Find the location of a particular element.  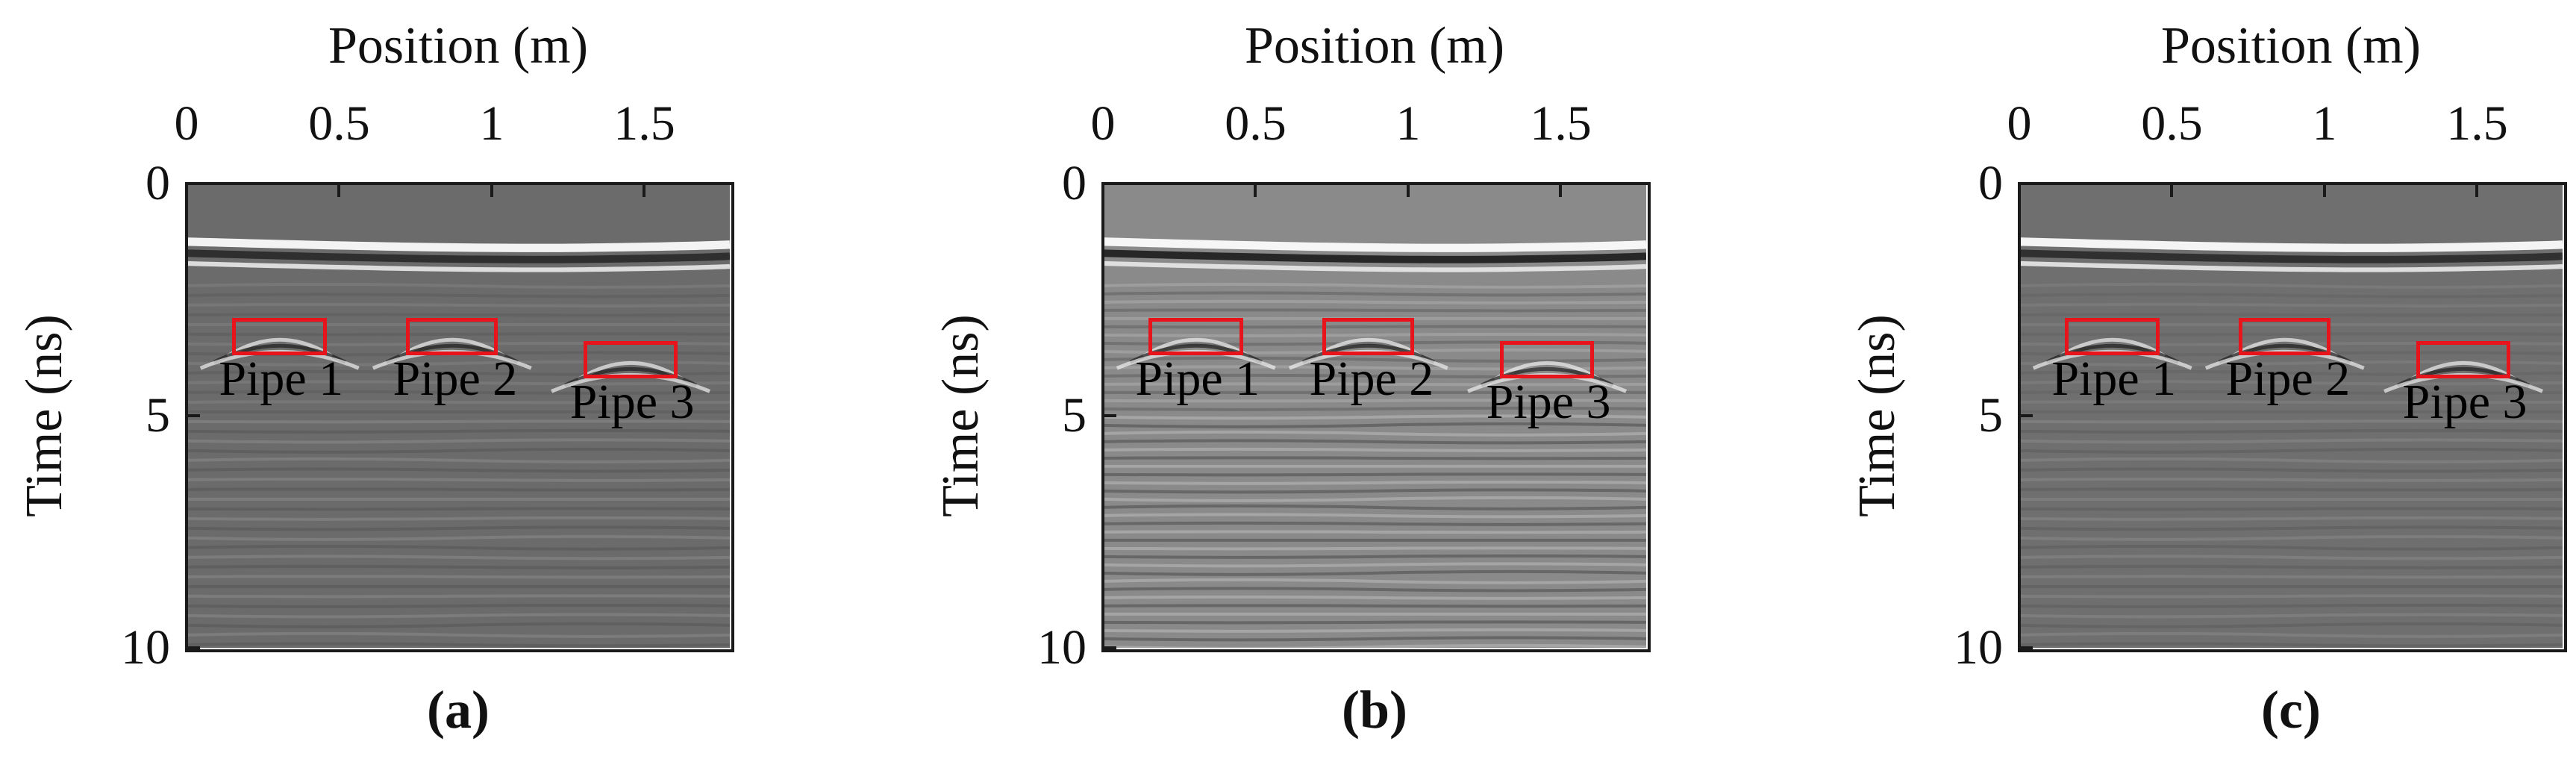

panel-caption: (c) is located at coordinates (2291, 710).